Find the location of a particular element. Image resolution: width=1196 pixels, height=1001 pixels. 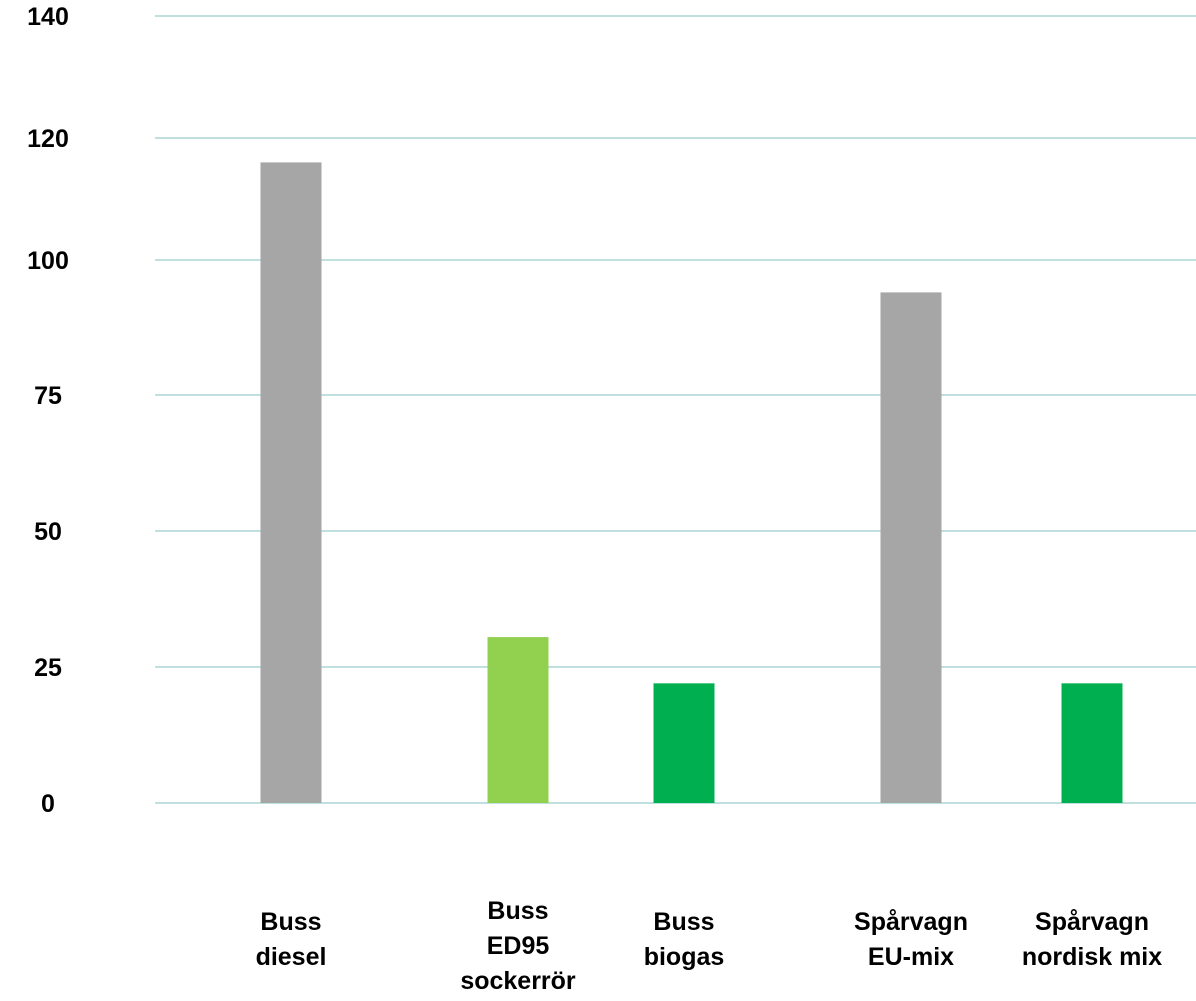

x-category-label-line: sockerrör is located at coordinates (518, 981).